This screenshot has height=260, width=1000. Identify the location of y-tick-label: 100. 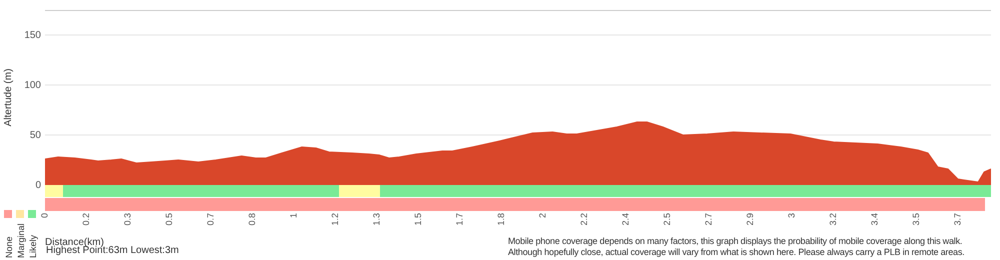
(33, 85).